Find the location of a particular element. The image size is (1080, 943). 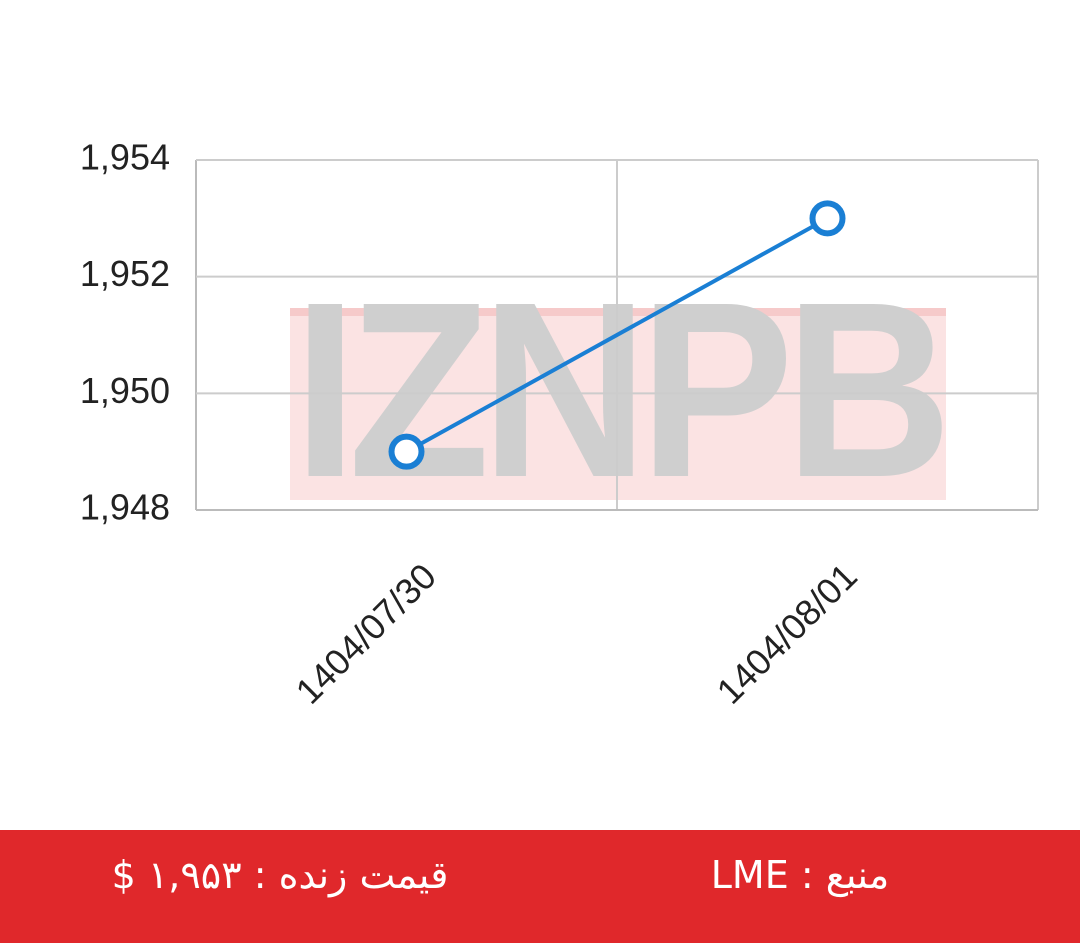

x-tick-label: 1404/07/30 is located at coordinates (365, 633).